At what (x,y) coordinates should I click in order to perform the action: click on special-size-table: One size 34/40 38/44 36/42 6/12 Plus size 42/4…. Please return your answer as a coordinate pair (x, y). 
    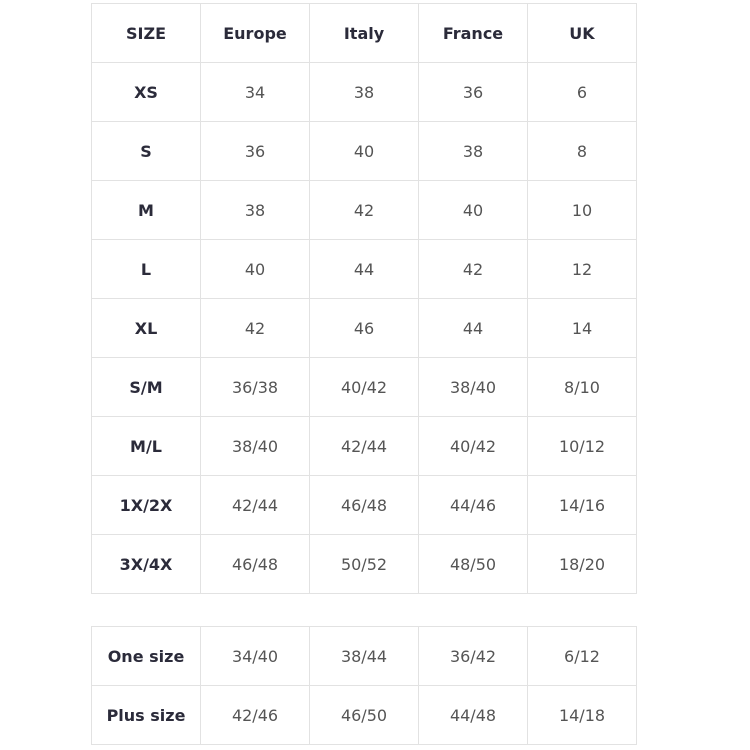
    Looking at the image, I should click on (364, 685).